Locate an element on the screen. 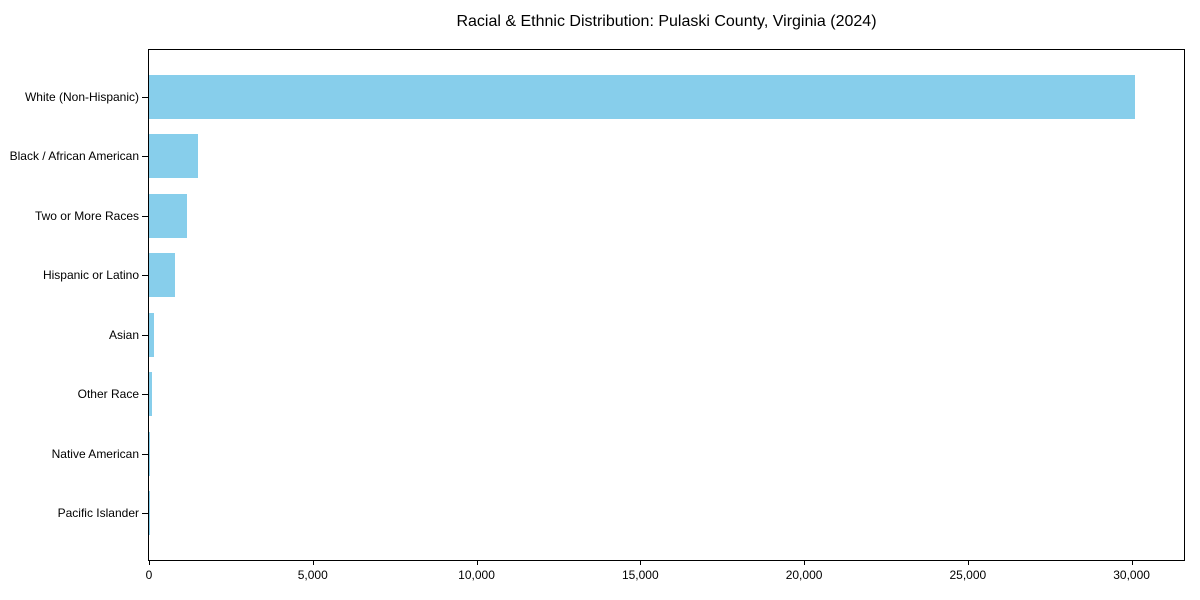 The image size is (1200, 600). x-tick-label: 0 is located at coordinates (149, 575).